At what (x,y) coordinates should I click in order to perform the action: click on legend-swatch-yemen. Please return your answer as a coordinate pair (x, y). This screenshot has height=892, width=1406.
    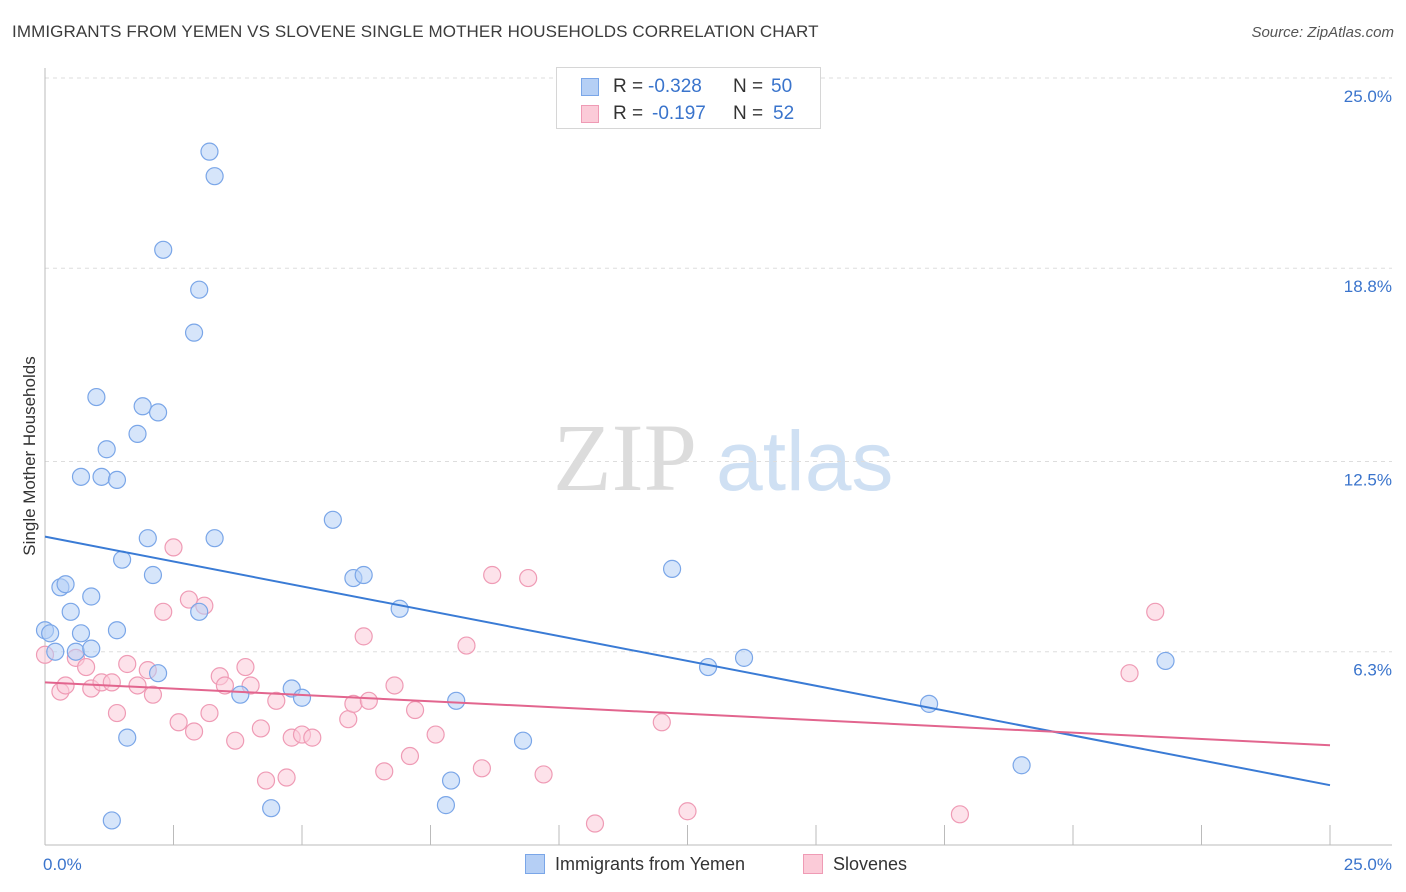
    Looking at the image, I should click on (535, 864).